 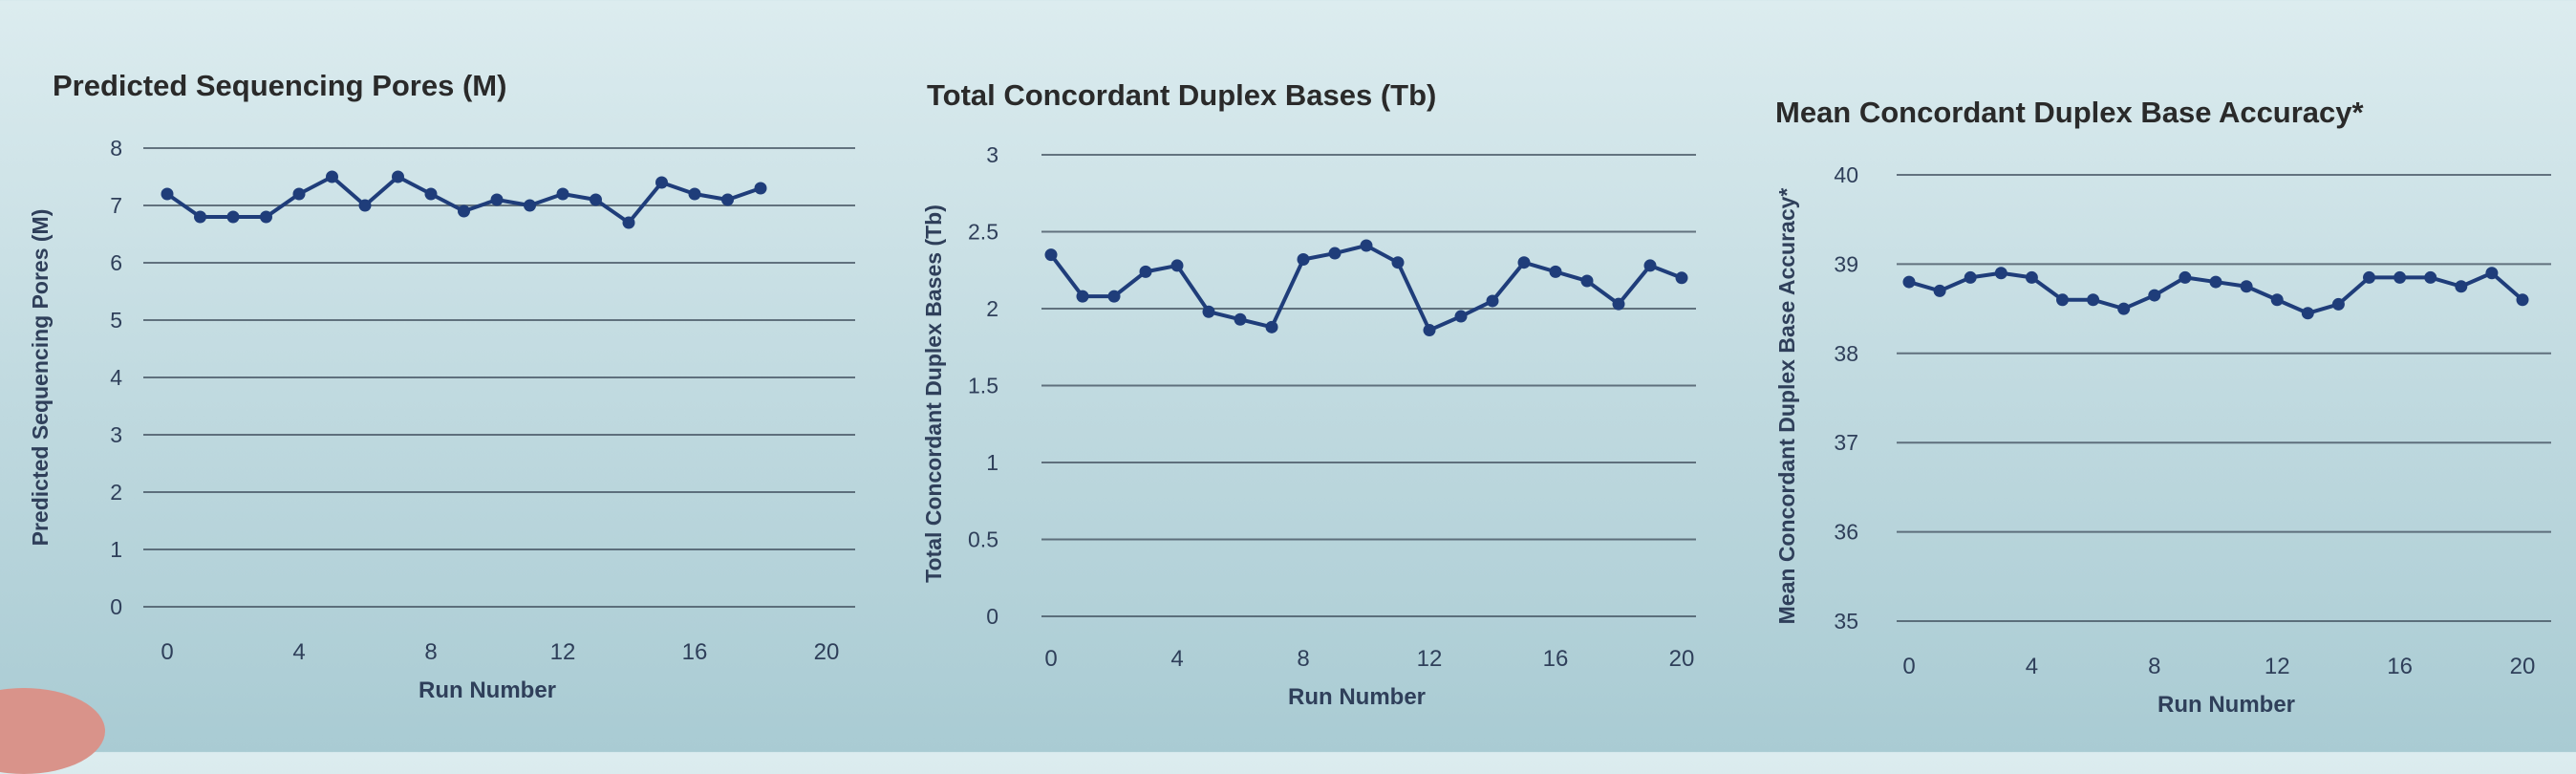 What do you see at coordinates (1369, 659) in the screenshot?
I see `chart-duplex-bases-x-ticks: 0 4 8 12 16 20` at bounding box center [1369, 659].